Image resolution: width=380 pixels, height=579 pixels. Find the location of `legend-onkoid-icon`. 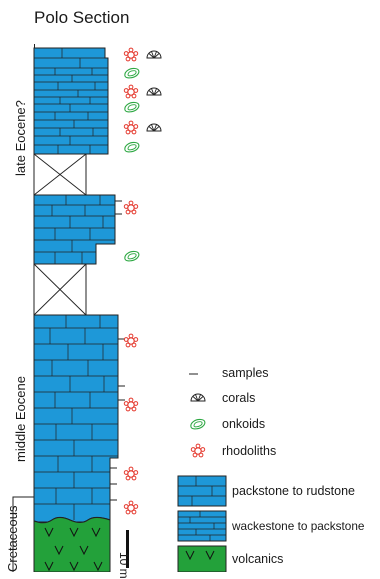

legend-onkoid-icon is located at coordinates (198, 424).